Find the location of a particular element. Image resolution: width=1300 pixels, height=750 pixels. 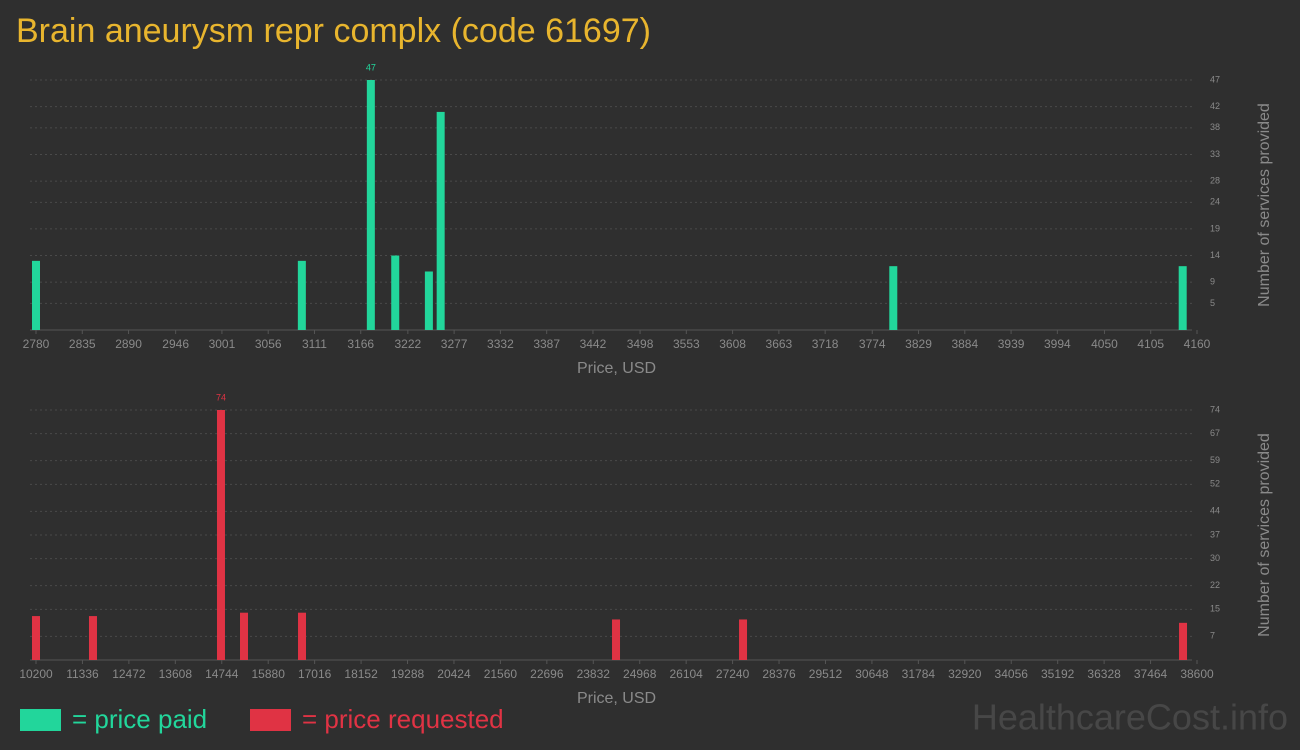

y-tick-label: 59 is located at coordinates (1215, 460).